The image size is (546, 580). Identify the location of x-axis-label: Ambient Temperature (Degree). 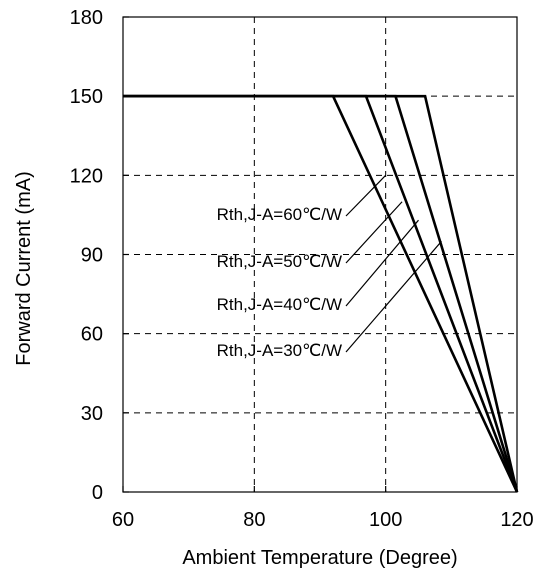
(319, 558).